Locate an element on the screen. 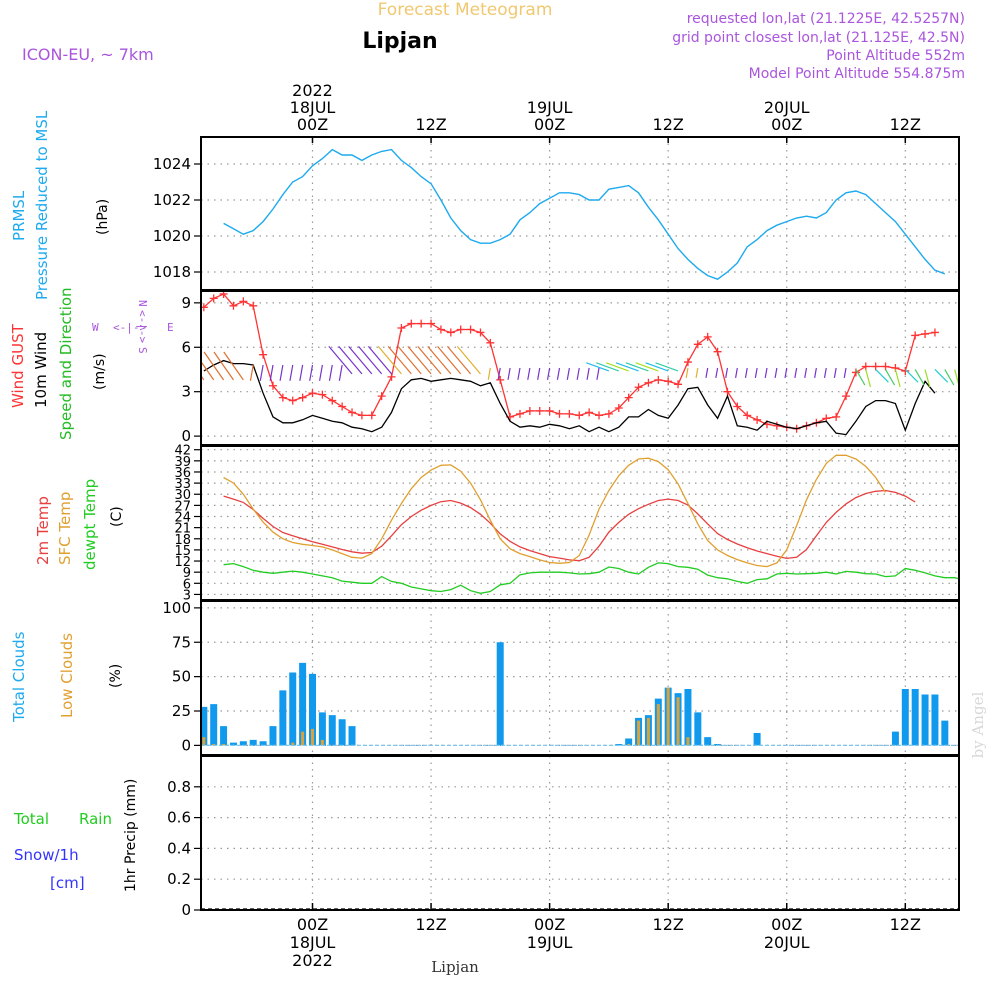 The height and width of the screenshot is (1000, 1000). temp-label-sfc: SFC Temp is located at coordinates (65, 528).